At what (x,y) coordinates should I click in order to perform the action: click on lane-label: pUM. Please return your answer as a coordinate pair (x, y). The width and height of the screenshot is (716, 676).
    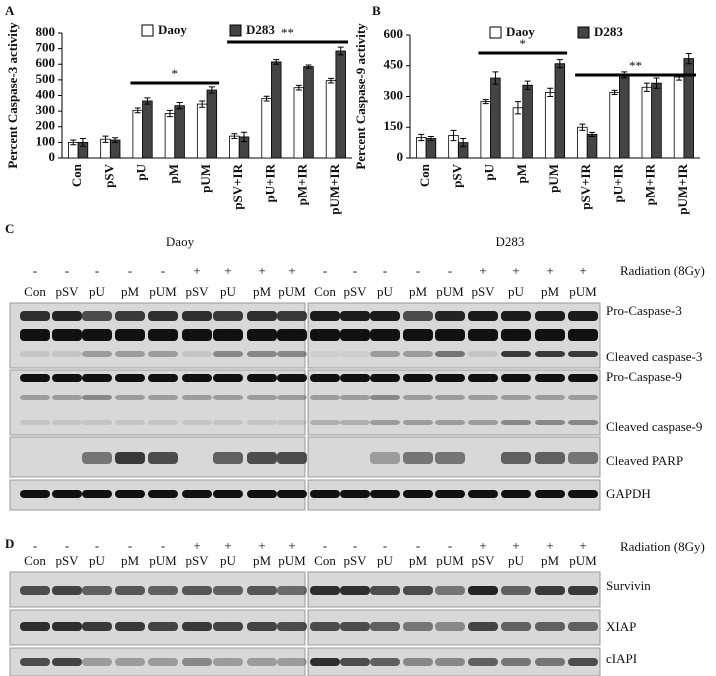
    Looking at the image, I should click on (450, 291).